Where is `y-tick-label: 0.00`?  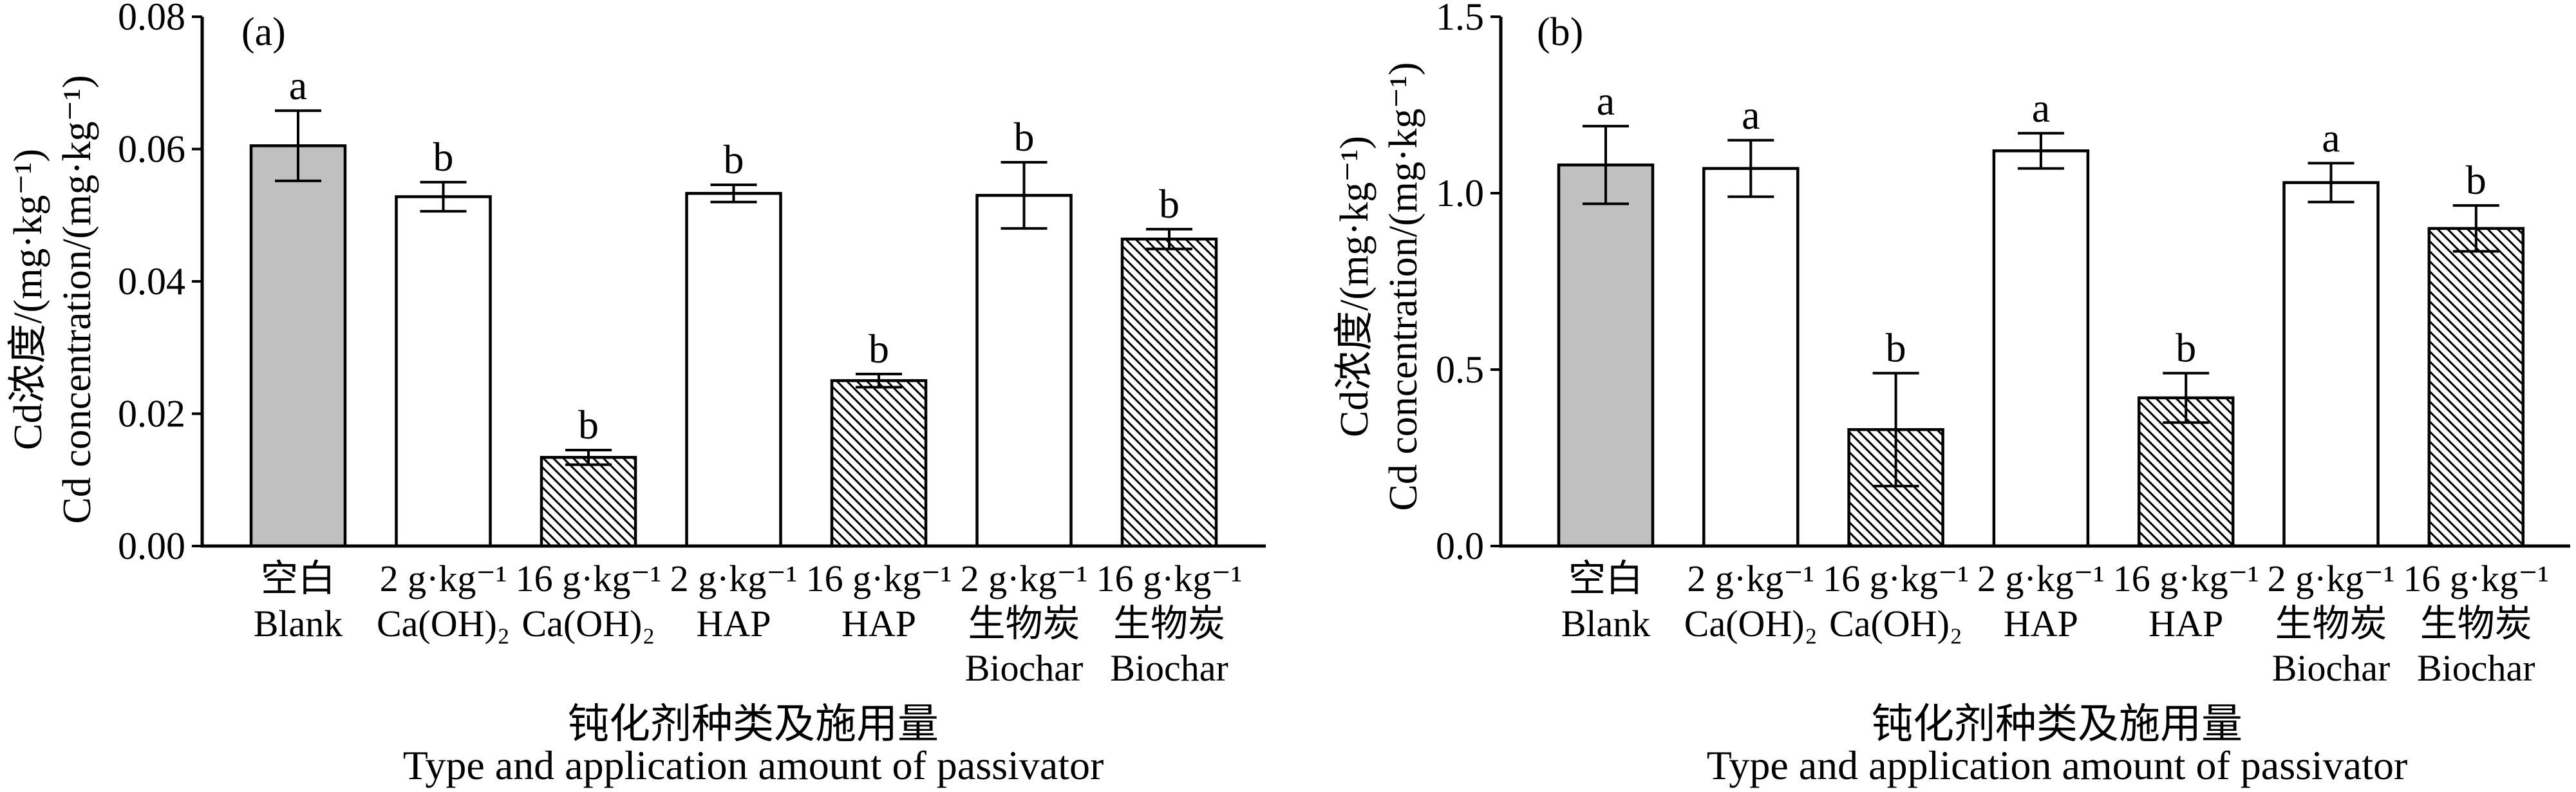
y-tick-label: 0.00 is located at coordinates (151, 546).